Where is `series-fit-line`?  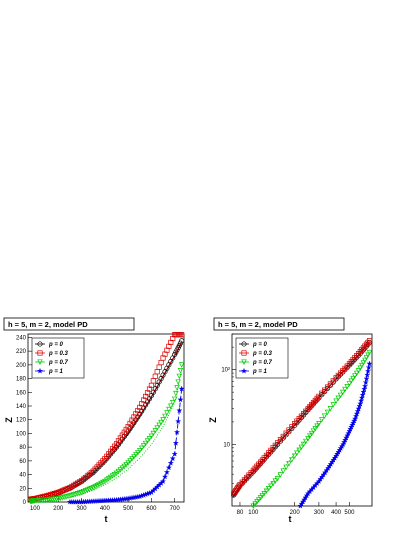 series-fit-line is located at coordinates (301, 418).